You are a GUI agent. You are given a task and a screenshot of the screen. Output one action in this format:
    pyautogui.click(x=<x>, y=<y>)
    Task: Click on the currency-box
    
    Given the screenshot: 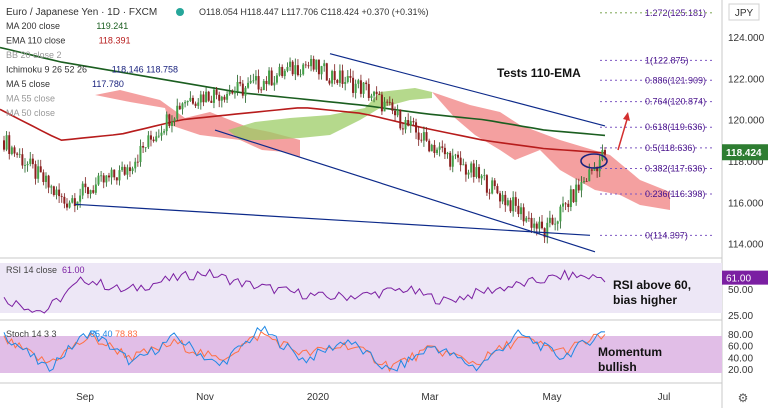 What is the action you would take?
    pyautogui.click(x=744, y=12)
    